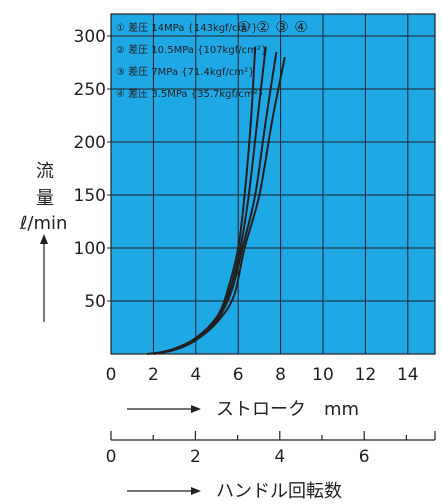 The image size is (442, 504). I want to click on y-axis-ticks: 50 100 150 200 250 300, so click(92, 169).